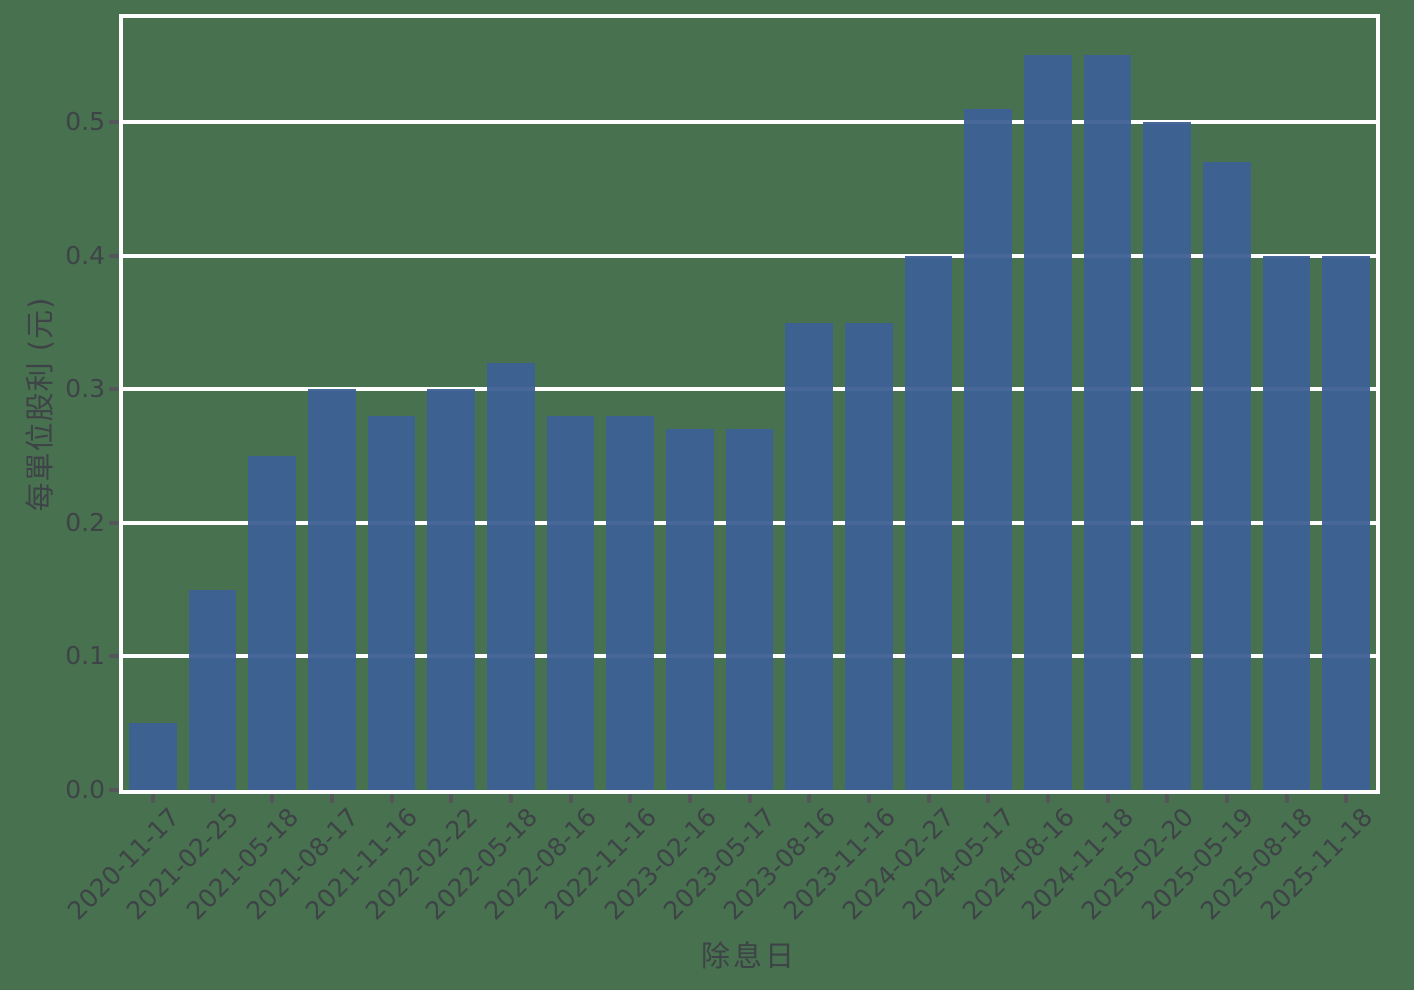 This screenshot has width=1414, height=990. What do you see at coordinates (40, 404) in the screenshot?
I see `y-axis-title: 每單位股利 (元)` at bounding box center [40, 404].